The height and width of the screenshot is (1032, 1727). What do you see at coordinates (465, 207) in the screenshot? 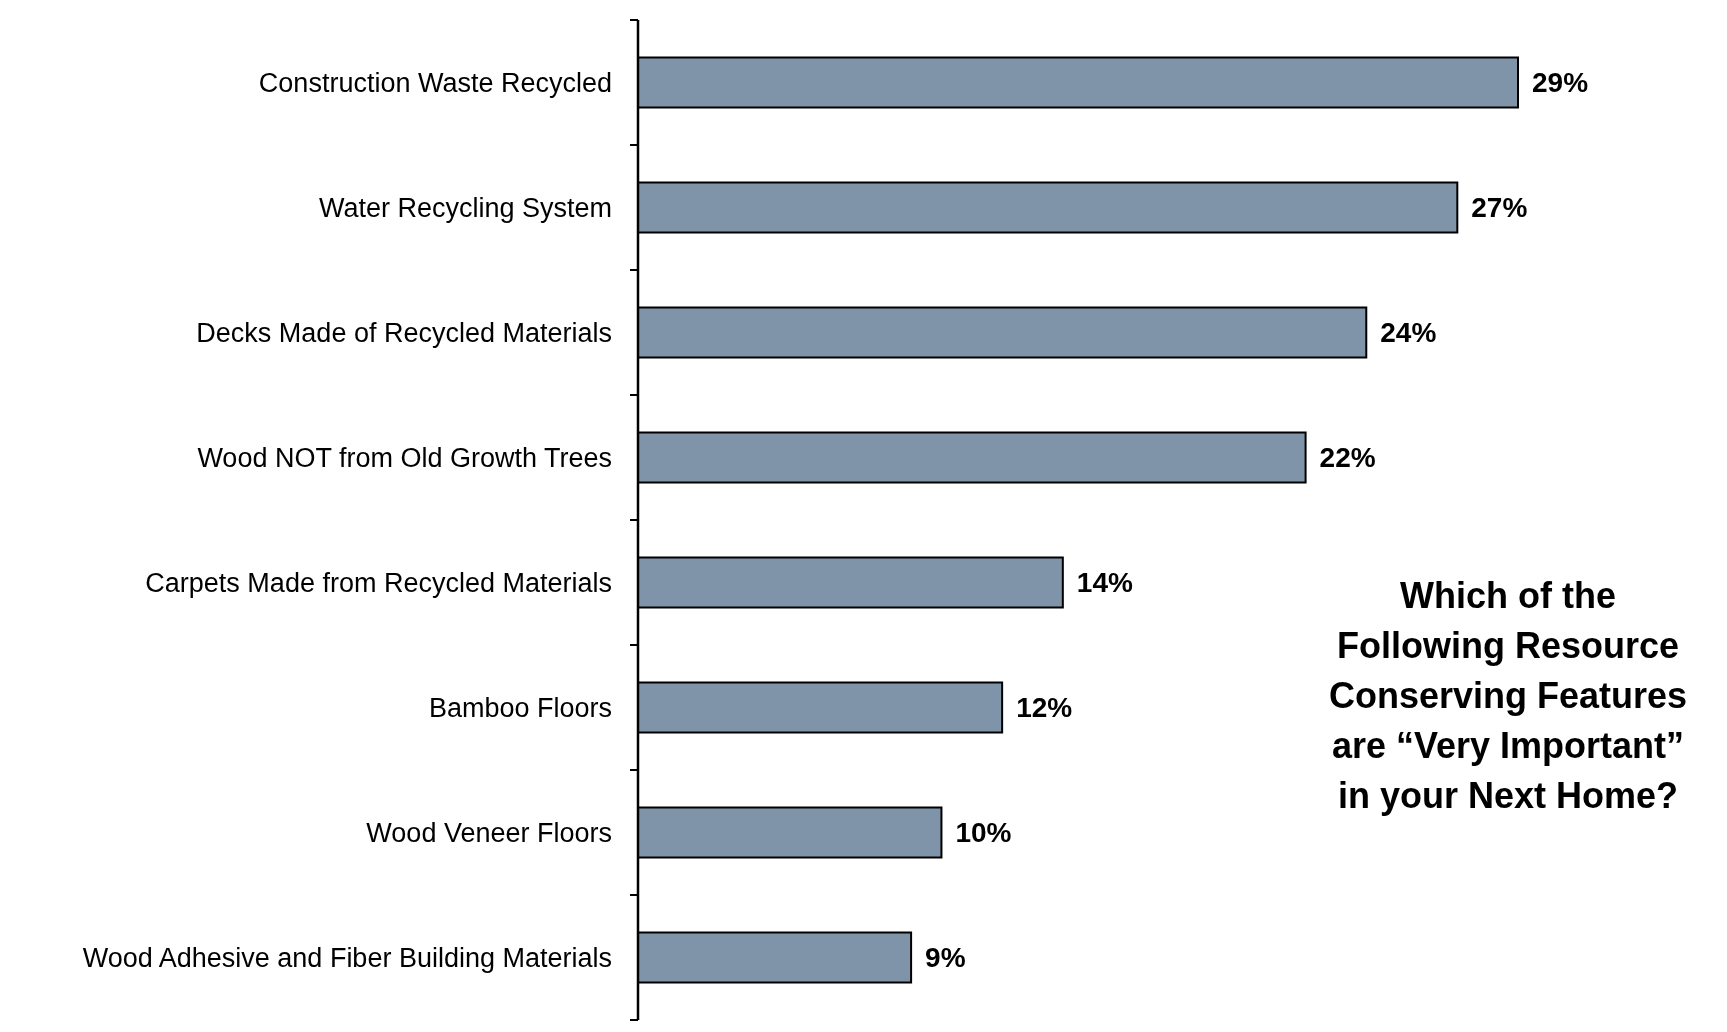
I see `y-tick-label: Water Recycling System` at bounding box center [465, 207].